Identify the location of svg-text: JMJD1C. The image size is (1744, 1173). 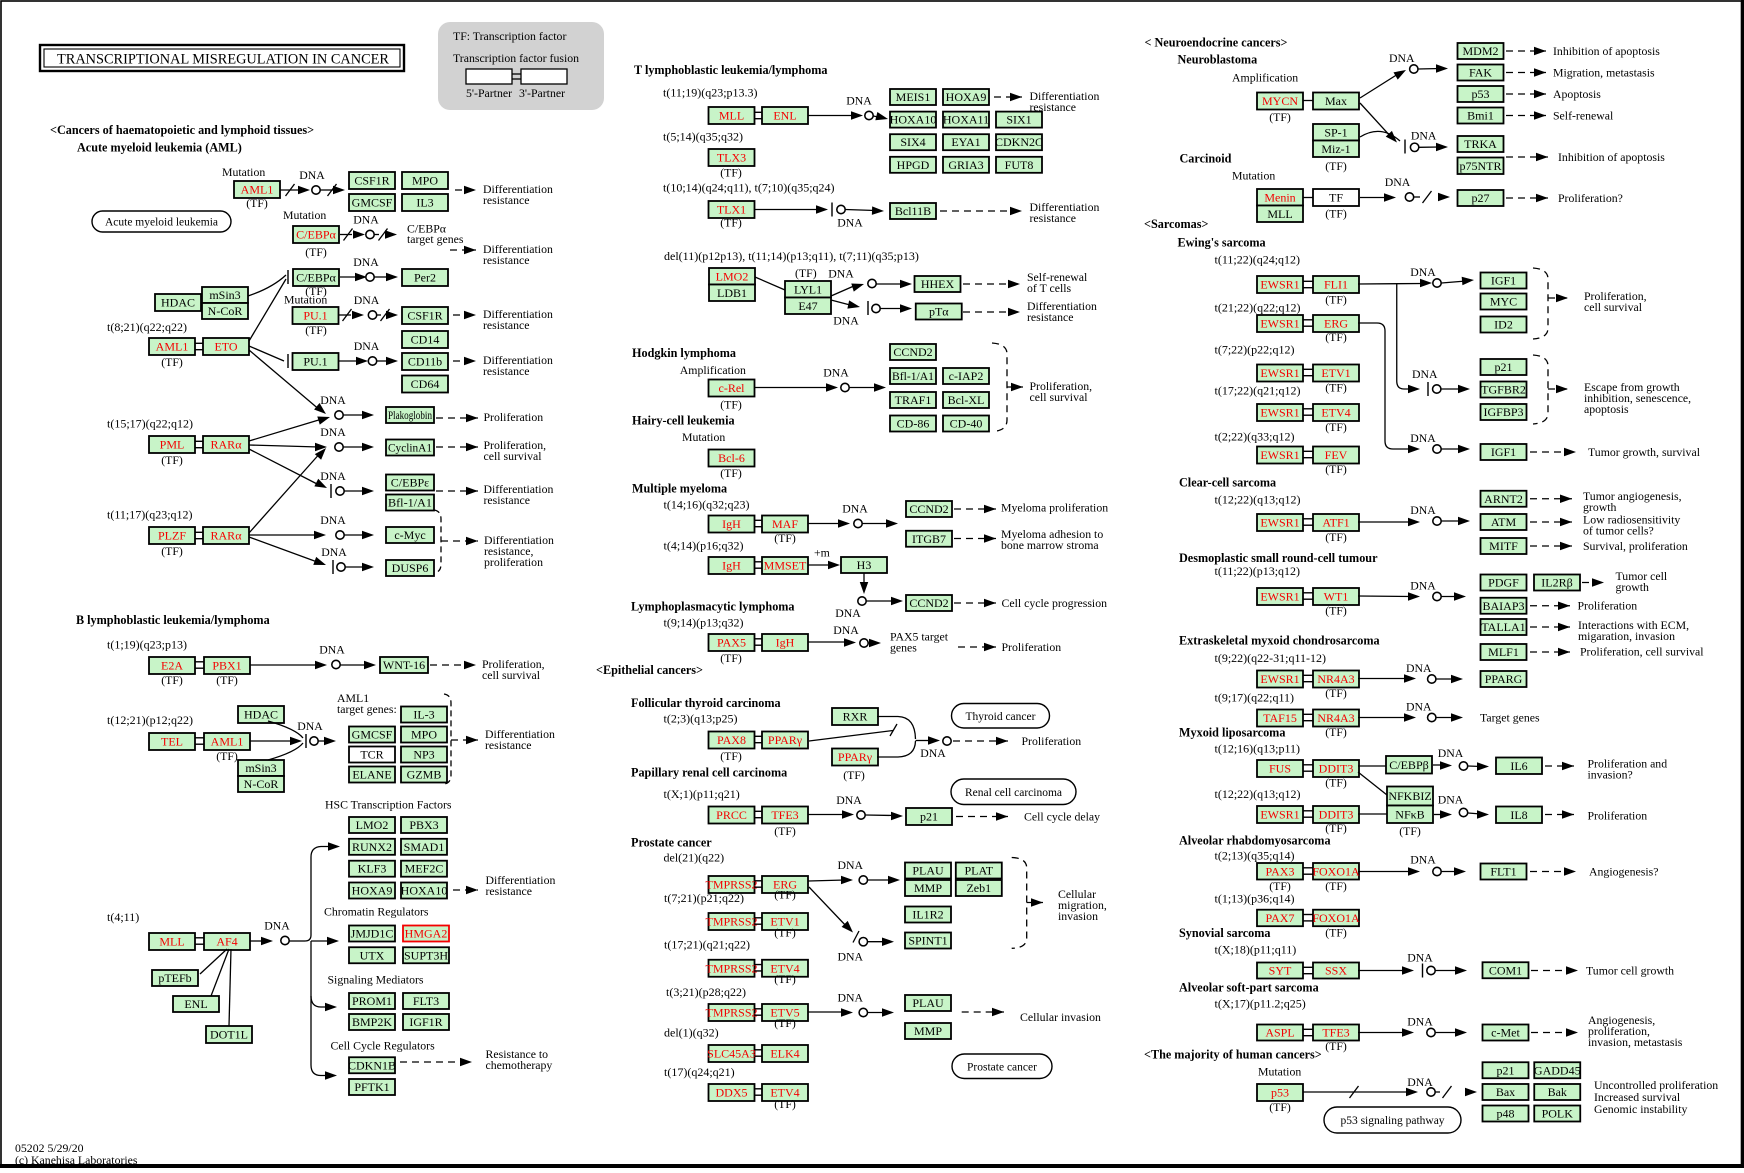
(372, 934).